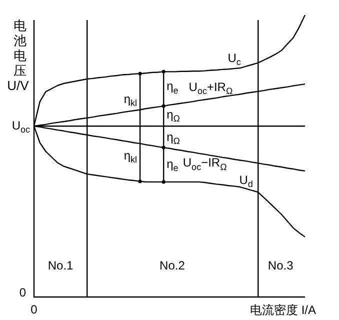  Describe the element at coordinates (173, 265) in the screenshot. I see `annotation: No.2` at that location.